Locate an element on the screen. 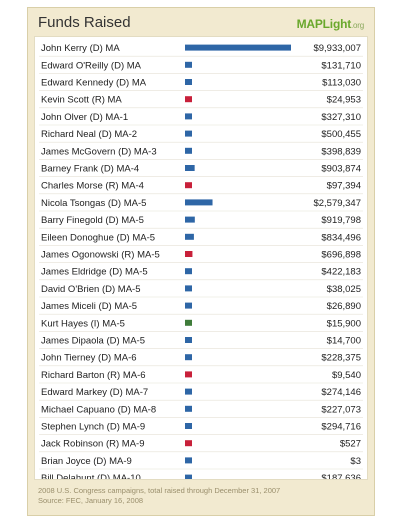 The image size is (401, 528). candidate-label: Edward Kennedy (D) MA is located at coordinates (94, 83).